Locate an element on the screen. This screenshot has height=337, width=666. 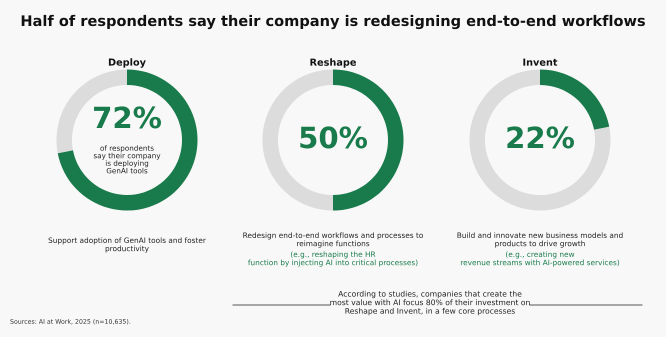
text: Half of respondents say their company is redesigning end-to-end workflows is located at coordinates (333, 22).